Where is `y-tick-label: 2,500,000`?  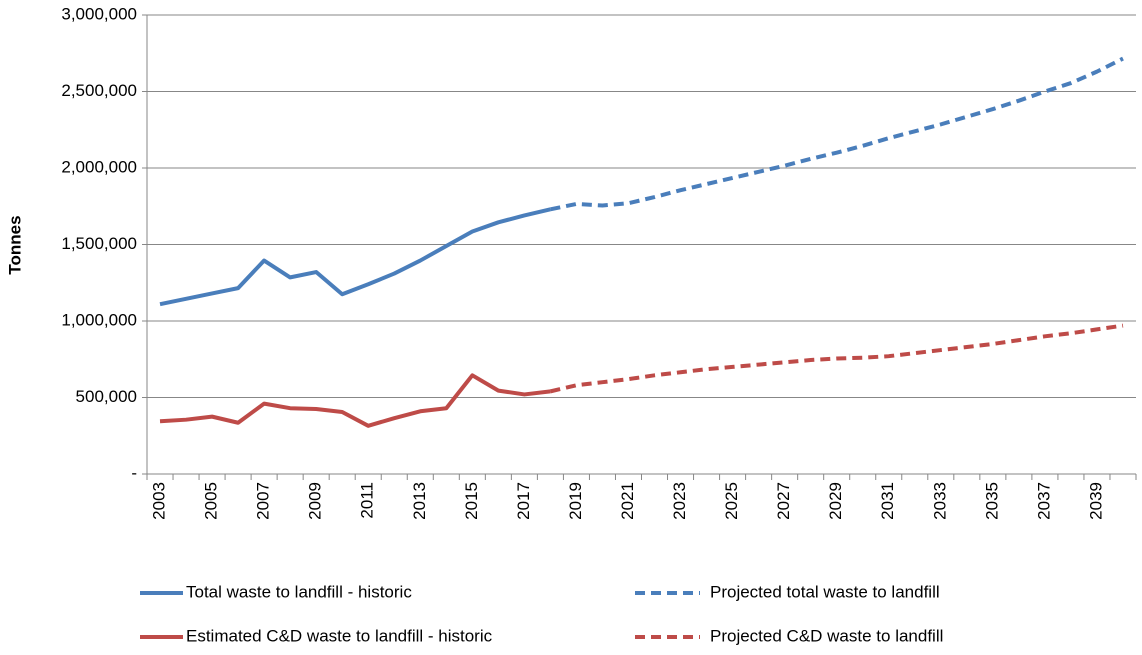
y-tick-label: 2,500,000 is located at coordinates (99, 90).